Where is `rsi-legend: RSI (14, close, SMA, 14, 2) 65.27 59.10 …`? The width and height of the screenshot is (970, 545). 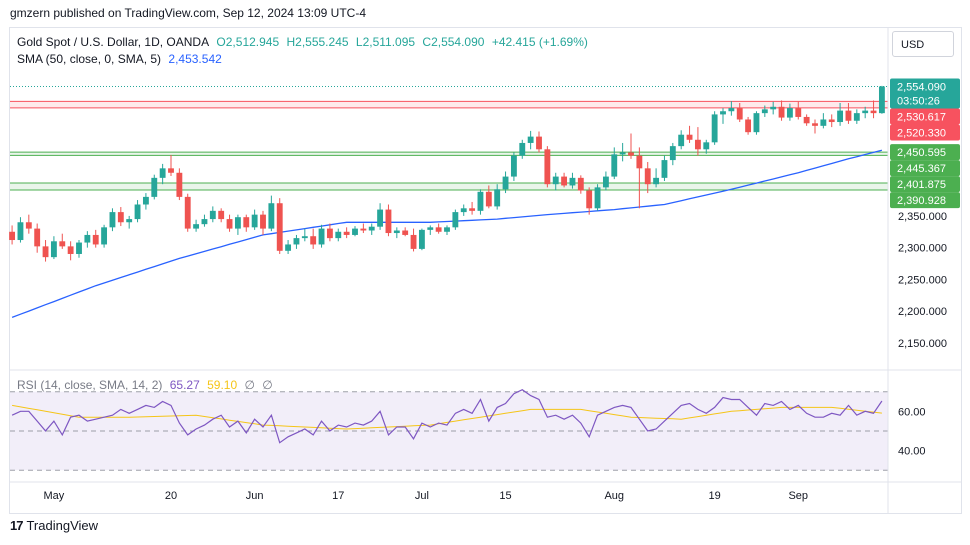 rsi-legend: RSI (14, close, SMA, 14, 2) 65.27 59.10 … is located at coordinates (145, 385).